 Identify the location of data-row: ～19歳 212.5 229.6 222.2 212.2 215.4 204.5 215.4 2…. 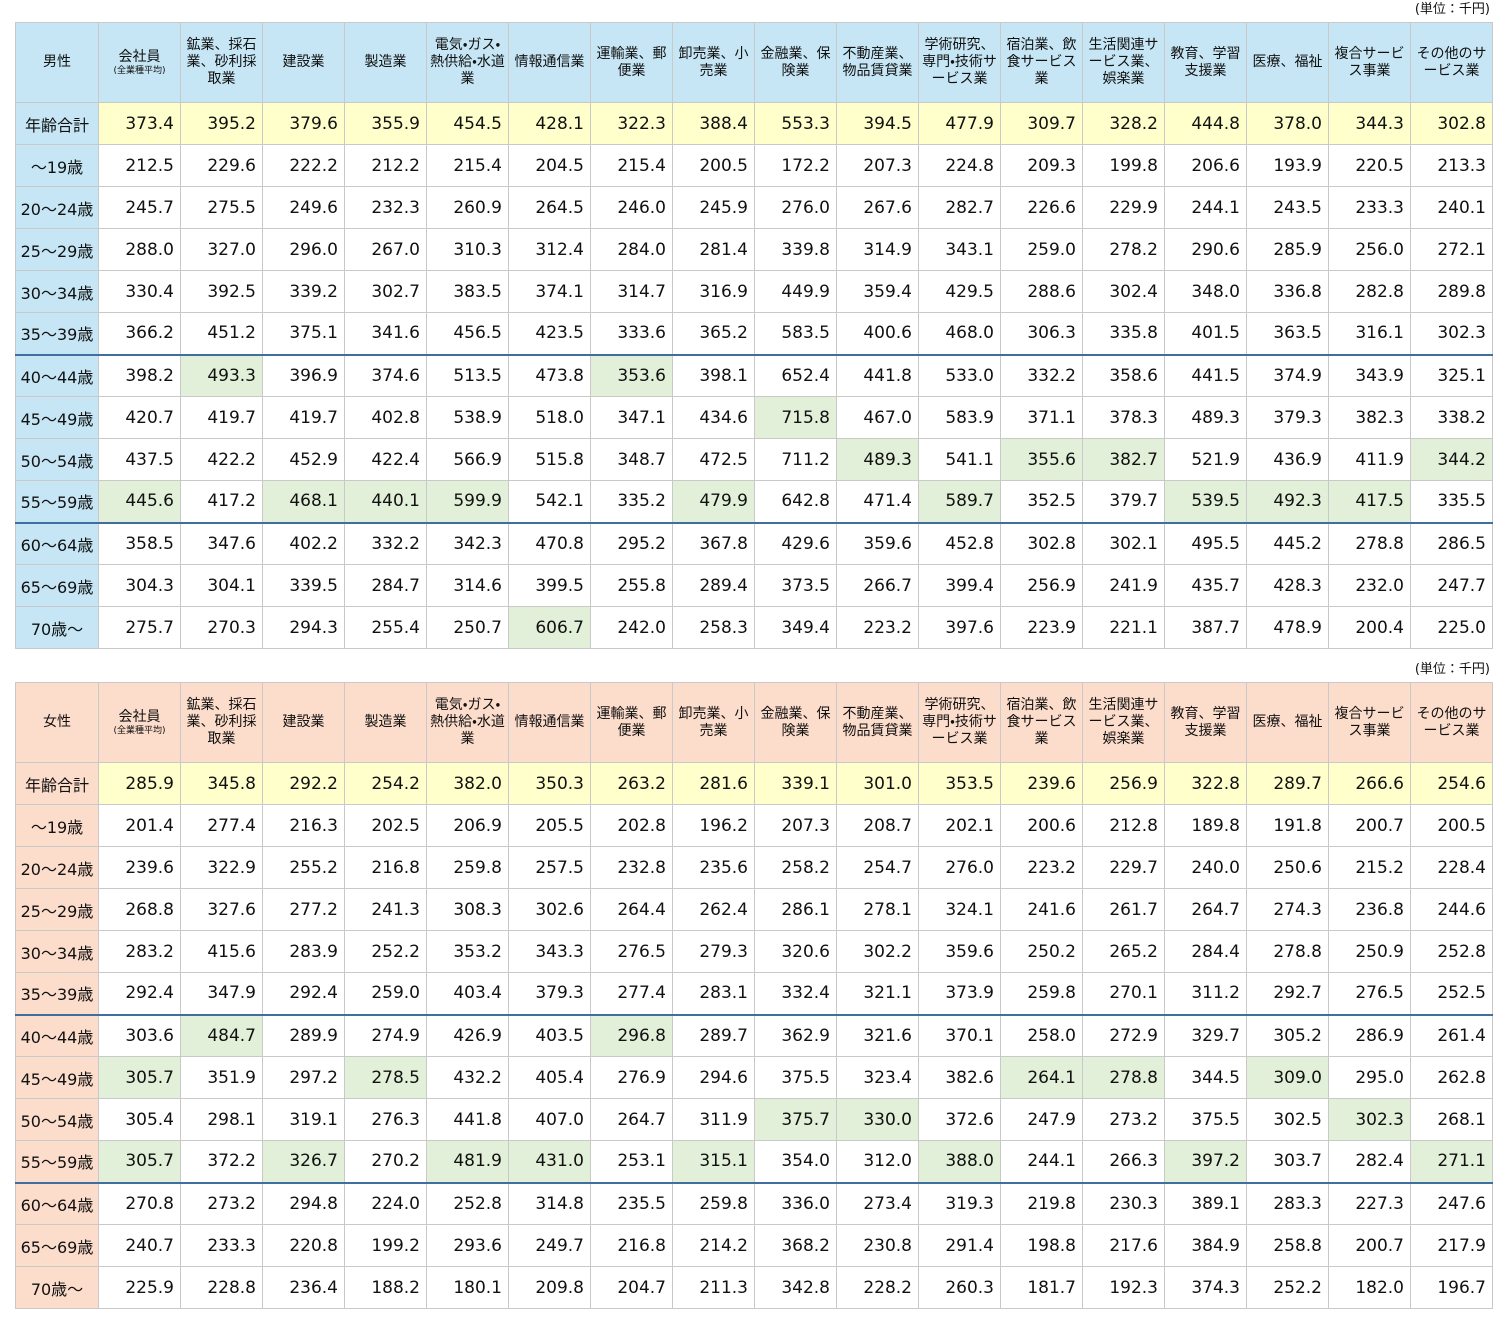
(754, 165).